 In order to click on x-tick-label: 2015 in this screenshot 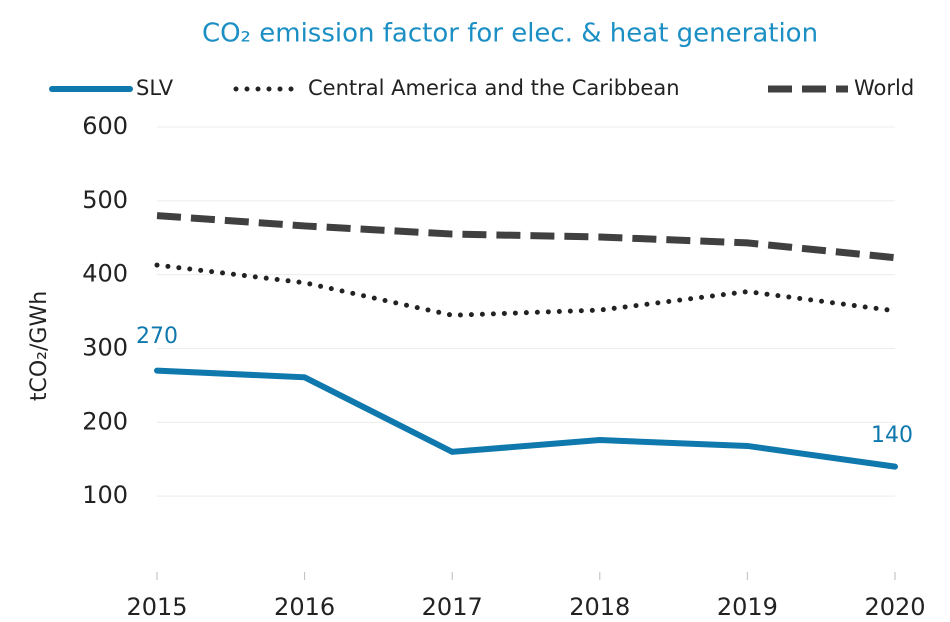, I will do `click(156, 607)`.